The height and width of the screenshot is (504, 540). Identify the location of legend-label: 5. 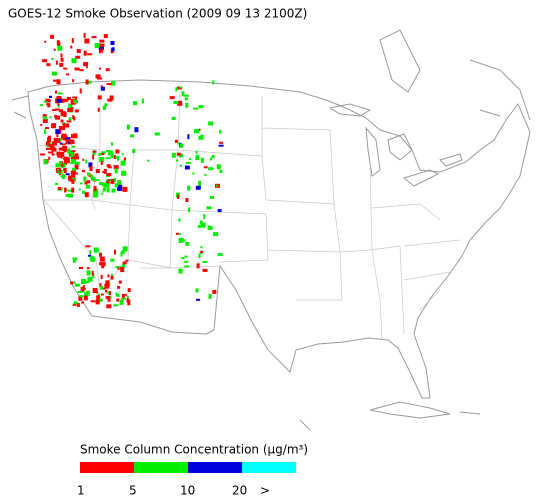
(133, 491).